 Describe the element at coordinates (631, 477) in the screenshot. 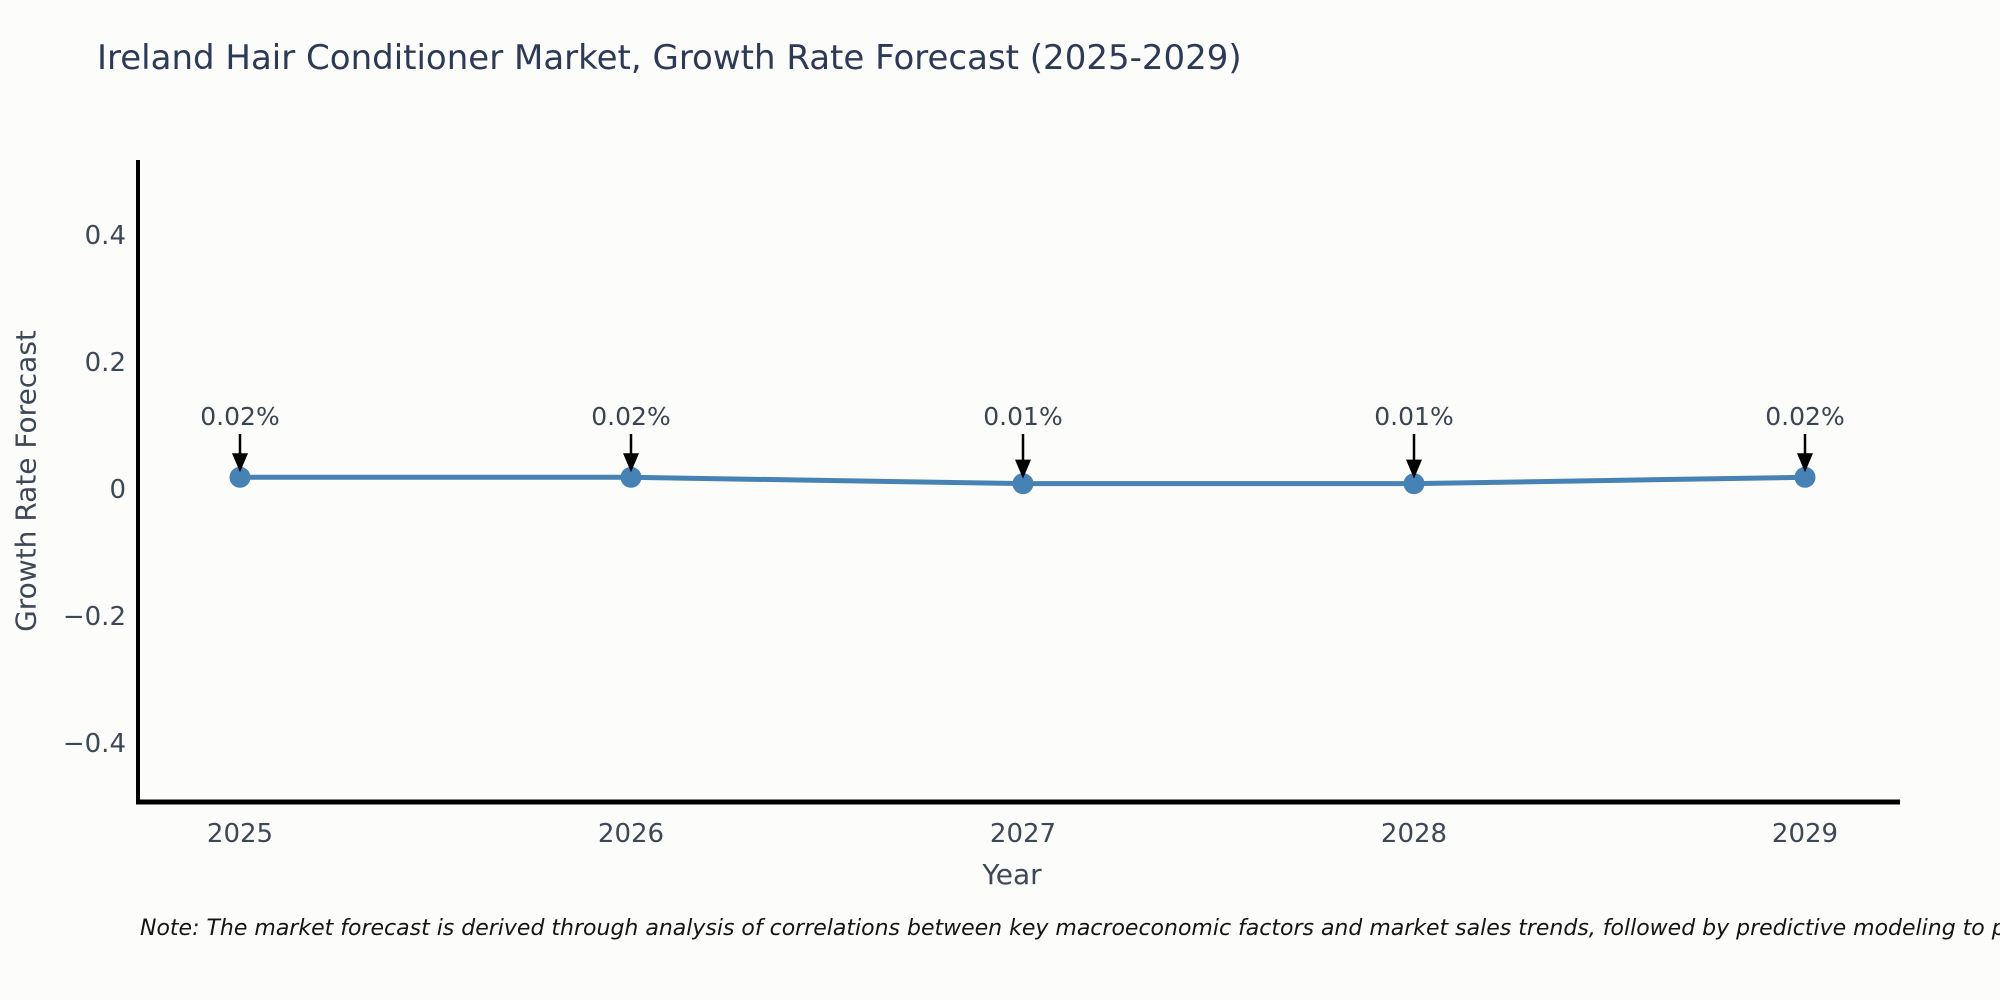

I see `data-point-2026` at that location.